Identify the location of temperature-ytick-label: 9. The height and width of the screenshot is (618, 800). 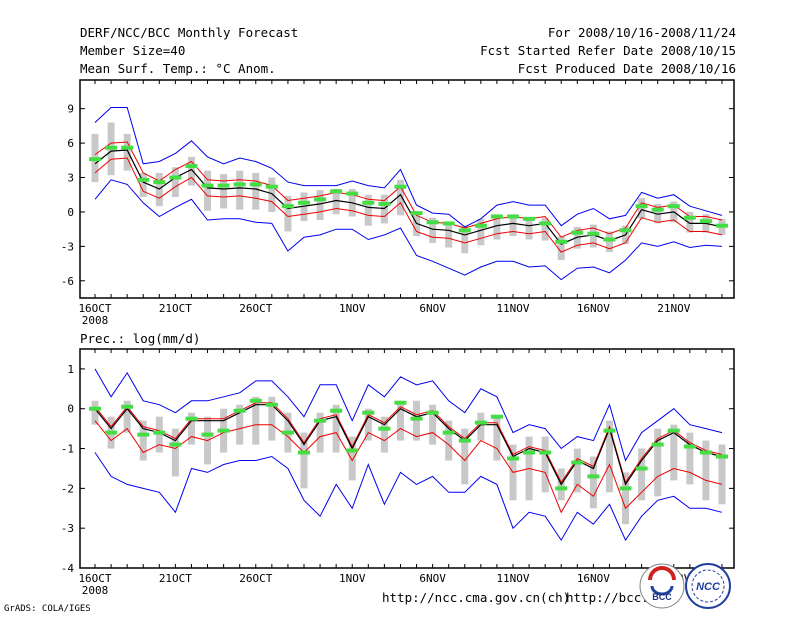
(70, 109).